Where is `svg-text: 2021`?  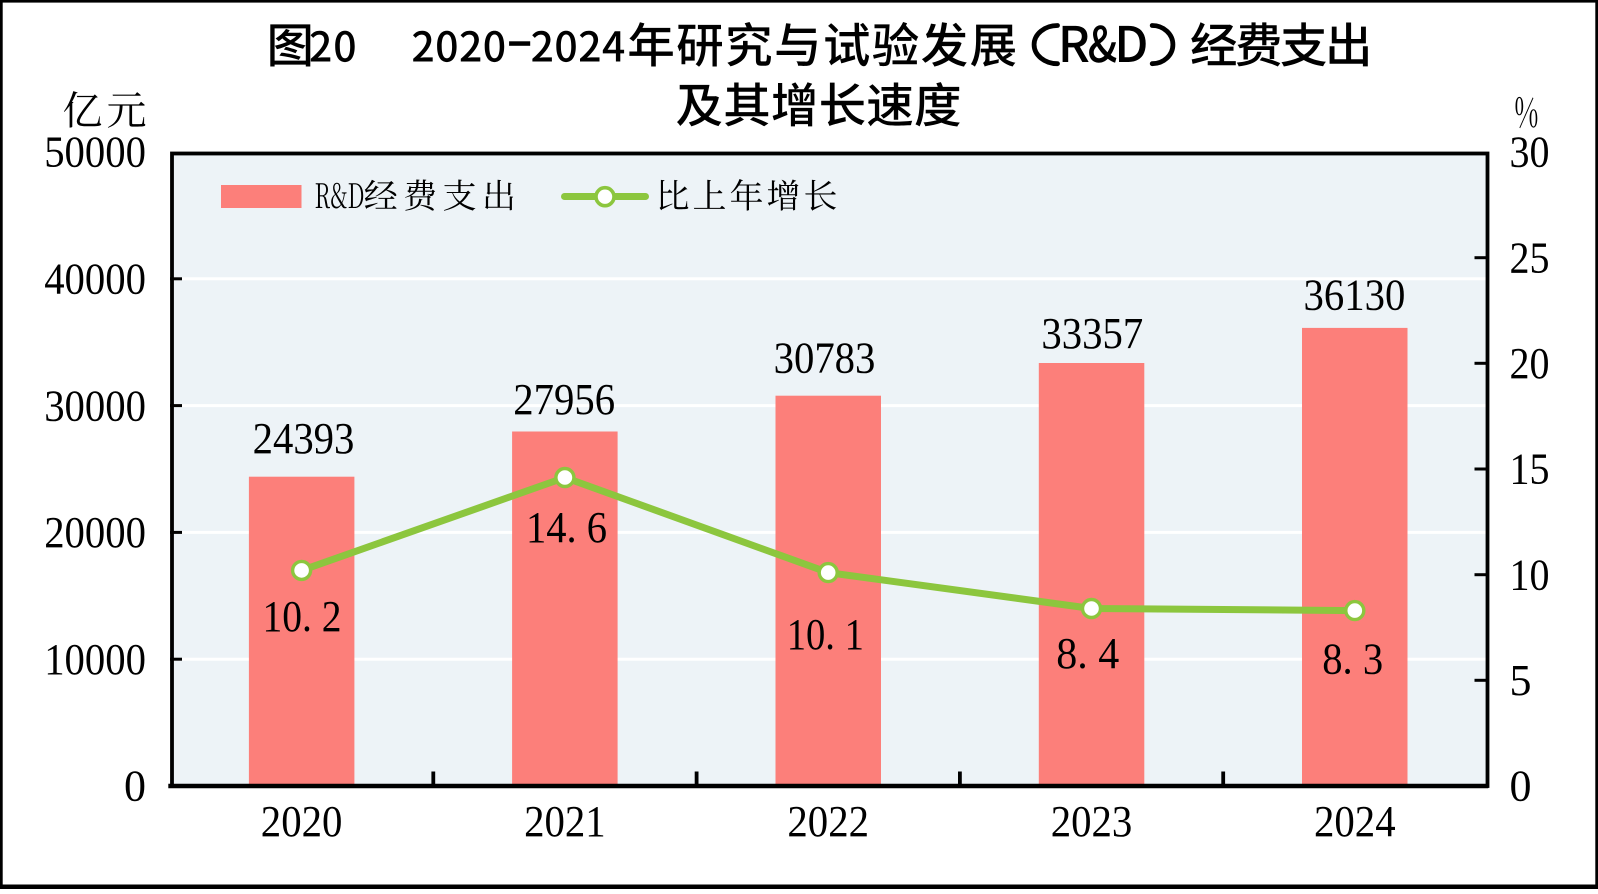 svg-text: 2021 is located at coordinates (565, 821).